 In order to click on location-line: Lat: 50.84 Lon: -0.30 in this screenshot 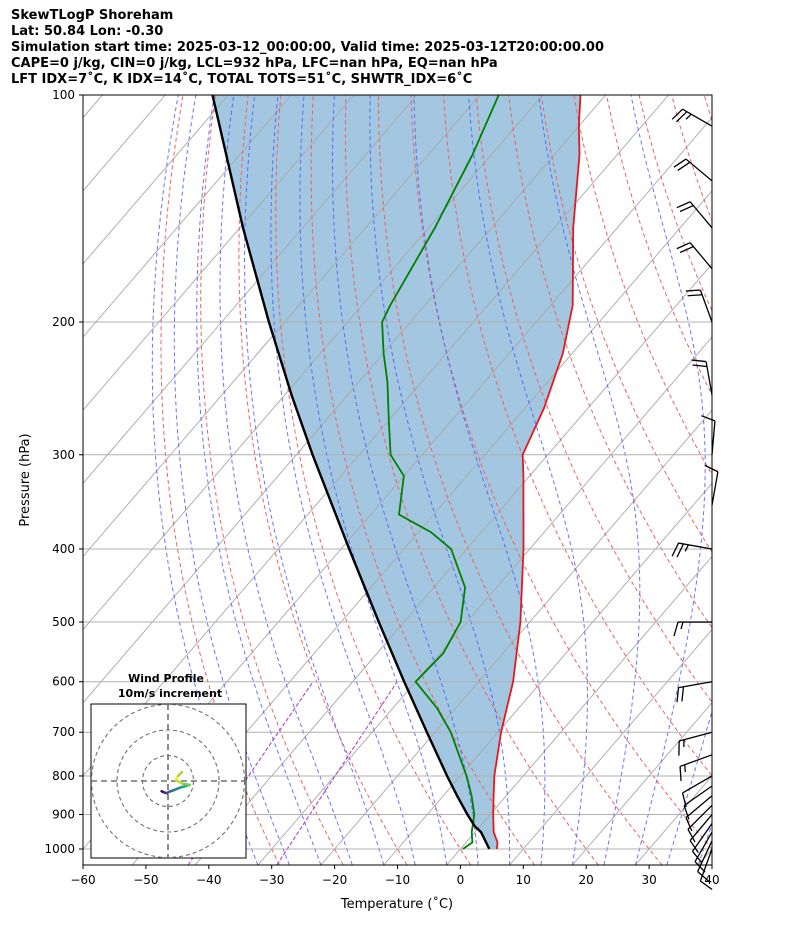, I will do `click(87, 31)`.